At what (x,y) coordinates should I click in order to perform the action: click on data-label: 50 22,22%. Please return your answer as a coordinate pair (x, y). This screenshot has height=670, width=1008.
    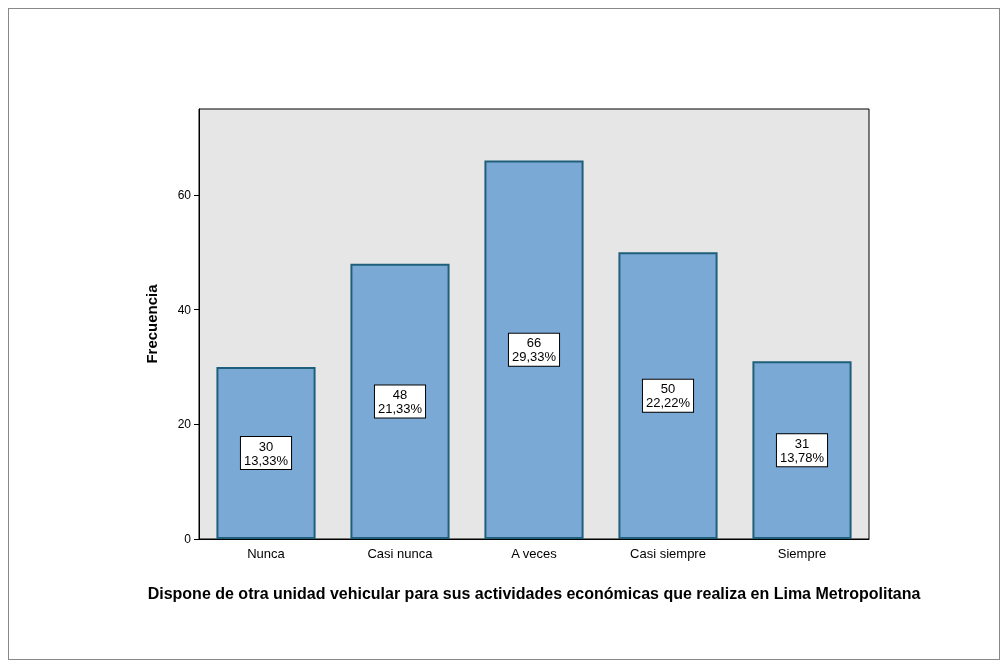
    Looking at the image, I should click on (668, 396).